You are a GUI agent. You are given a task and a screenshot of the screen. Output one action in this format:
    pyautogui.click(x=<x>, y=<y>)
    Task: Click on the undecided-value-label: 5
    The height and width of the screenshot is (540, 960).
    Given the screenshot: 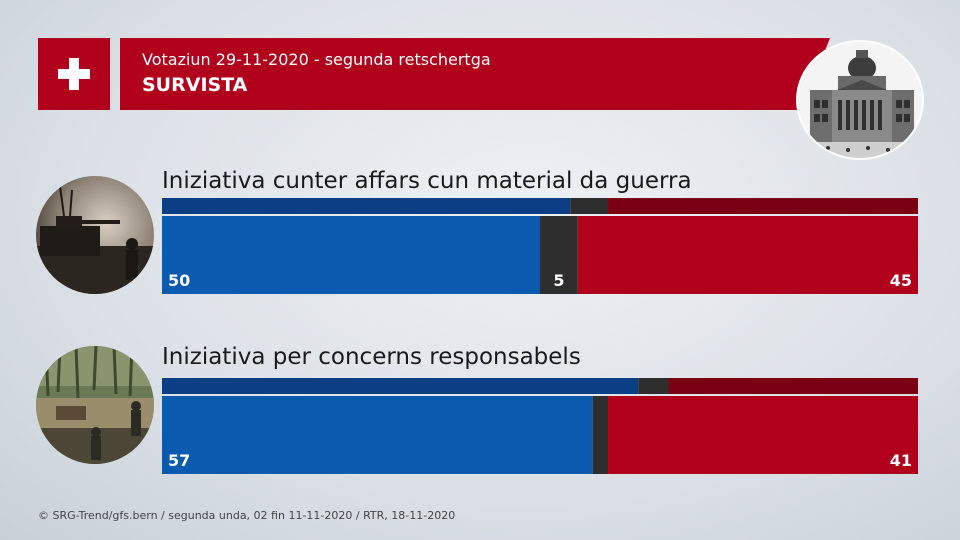 What is the action you would take?
    pyautogui.click(x=558, y=280)
    